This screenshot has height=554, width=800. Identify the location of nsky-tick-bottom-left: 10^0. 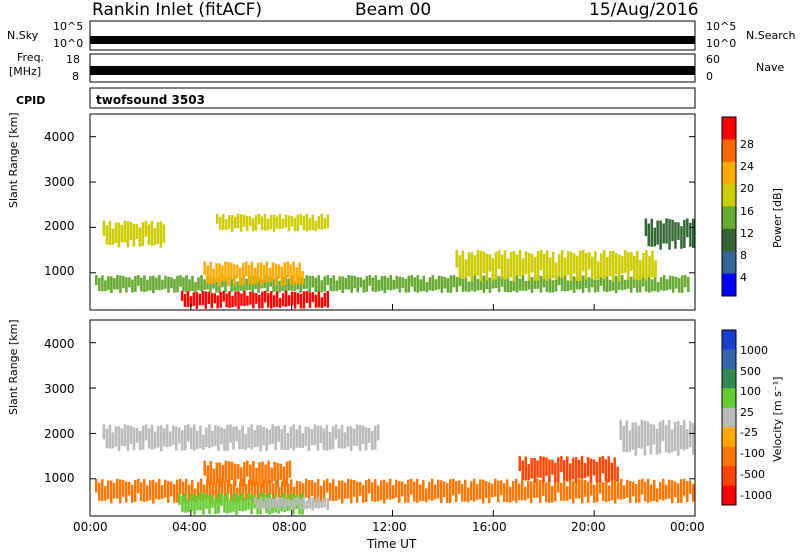
(68, 43).